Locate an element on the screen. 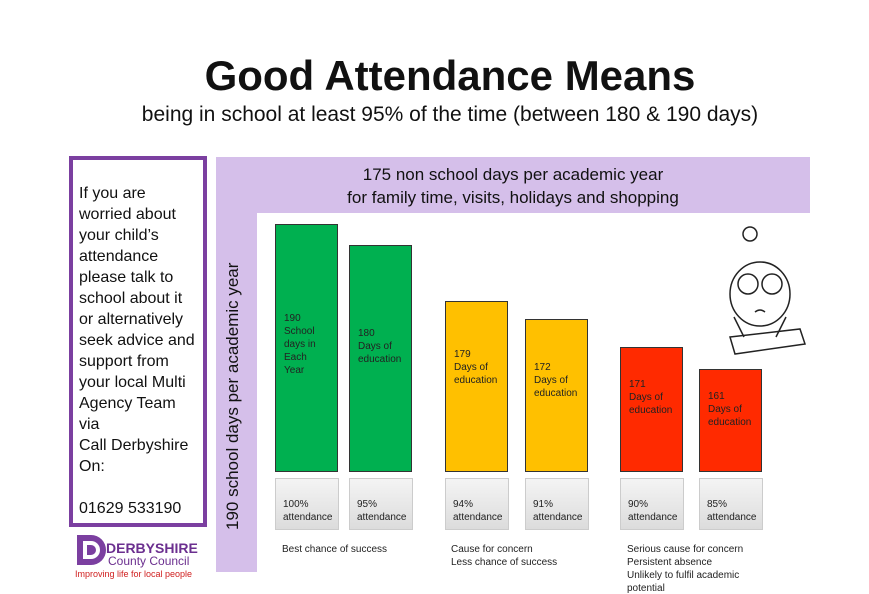 The height and width of the screenshot is (594, 869). note: Persistent absence is located at coordinates (670, 562).